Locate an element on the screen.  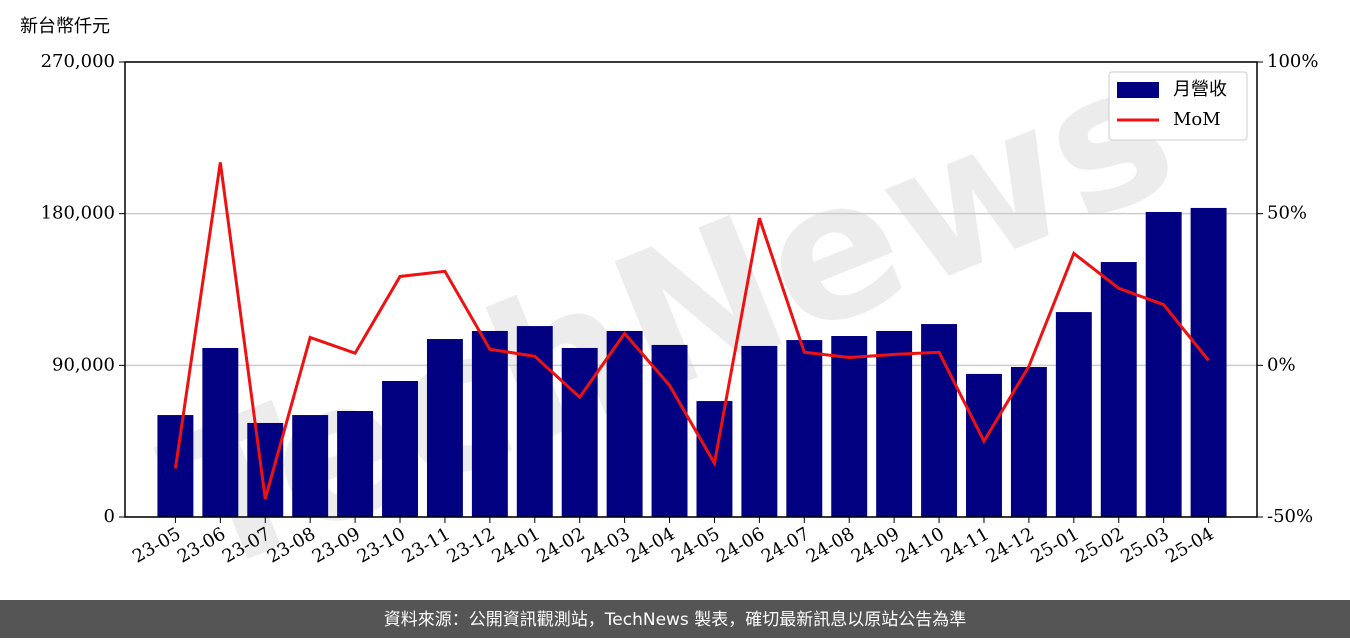
x-tick-label: 24-10 is located at coordinates (920, 545).